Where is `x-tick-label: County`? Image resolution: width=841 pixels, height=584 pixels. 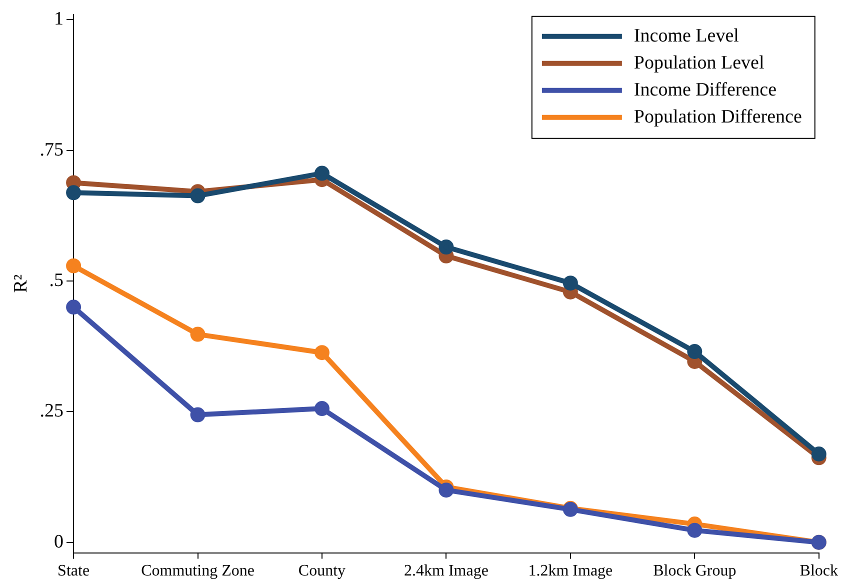
x-tick-label: County is located at coordinates (322, 571).